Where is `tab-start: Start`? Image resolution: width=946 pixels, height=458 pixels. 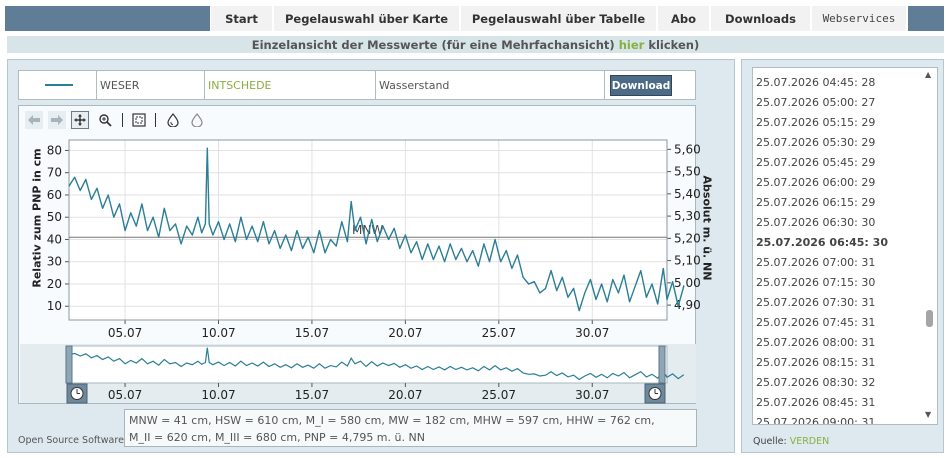 tab-start: Start is located at coordinates (242, 18).